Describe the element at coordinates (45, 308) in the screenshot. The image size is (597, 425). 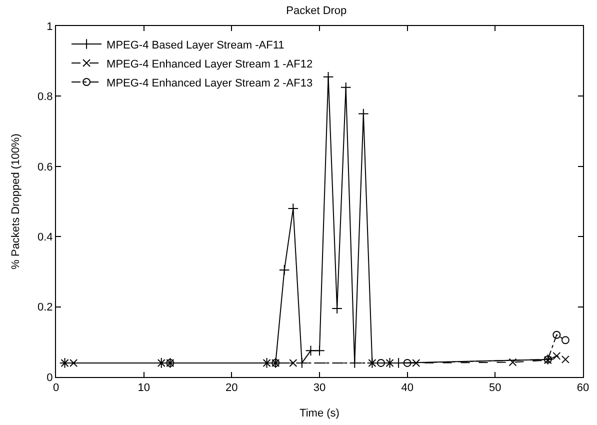
I see `y-tick-label: 0.2` at that location.